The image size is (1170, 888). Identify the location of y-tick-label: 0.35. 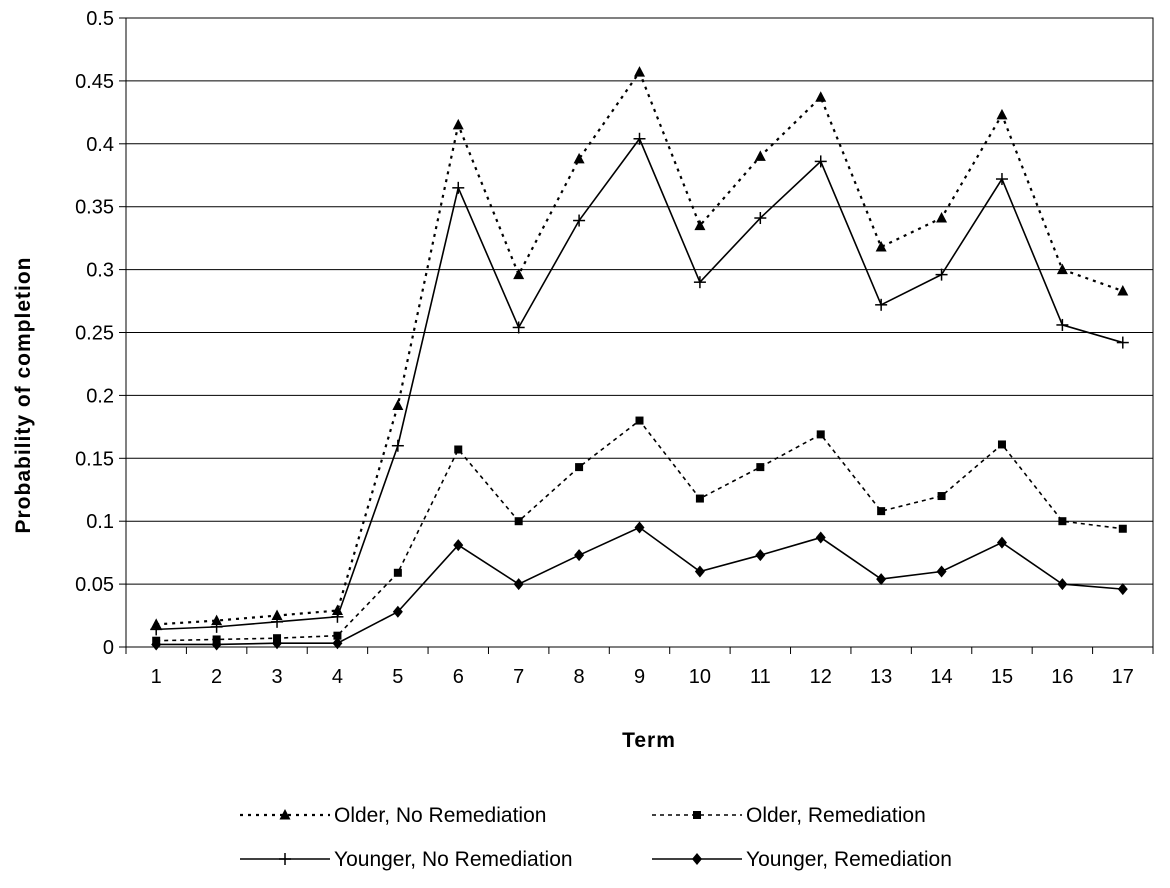
(94, 208).